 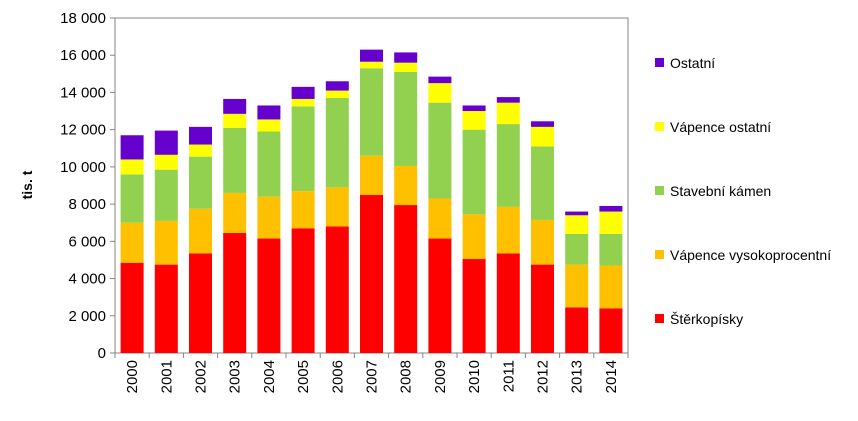 I want to click on x-tick-label: 2010, so click(x=474, y=376).